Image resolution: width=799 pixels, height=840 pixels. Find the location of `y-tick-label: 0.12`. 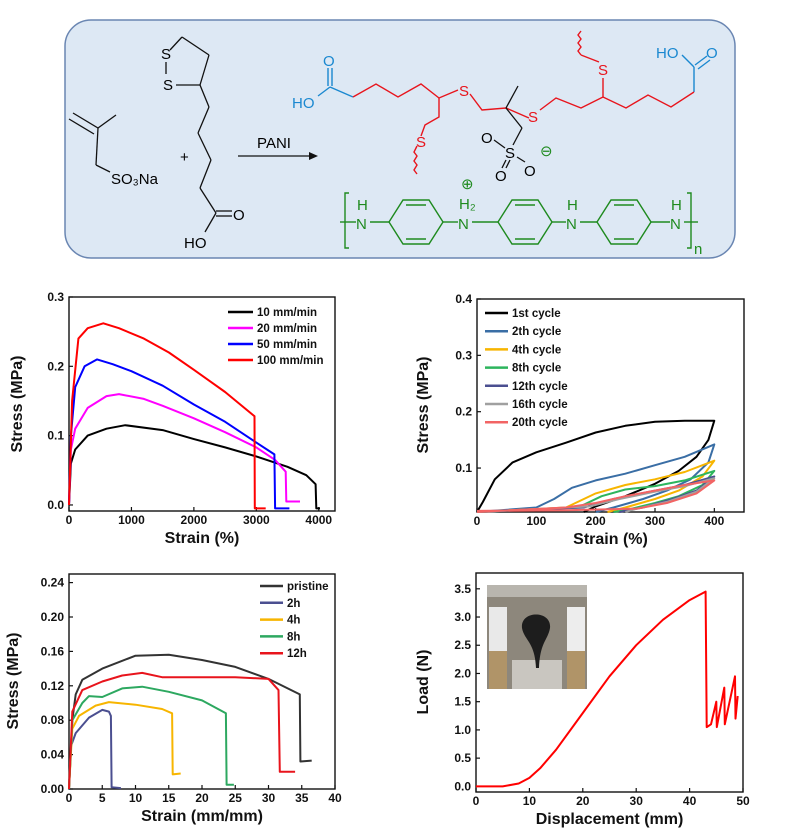

y-tick-label: 0.12 is located at coordinates (53, 686).